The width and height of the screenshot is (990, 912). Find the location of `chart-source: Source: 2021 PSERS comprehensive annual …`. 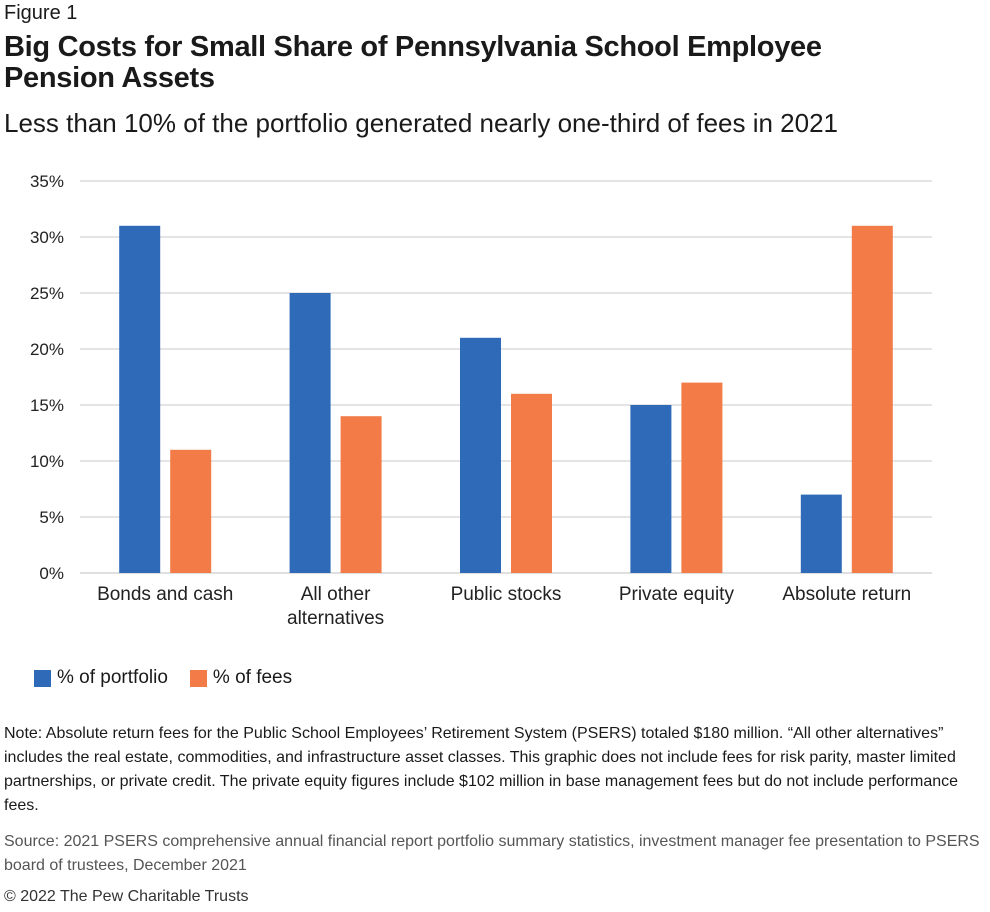

chart-source: Source: 2021 PSERS comprehensive annual … is located at coordinates (492, 853).